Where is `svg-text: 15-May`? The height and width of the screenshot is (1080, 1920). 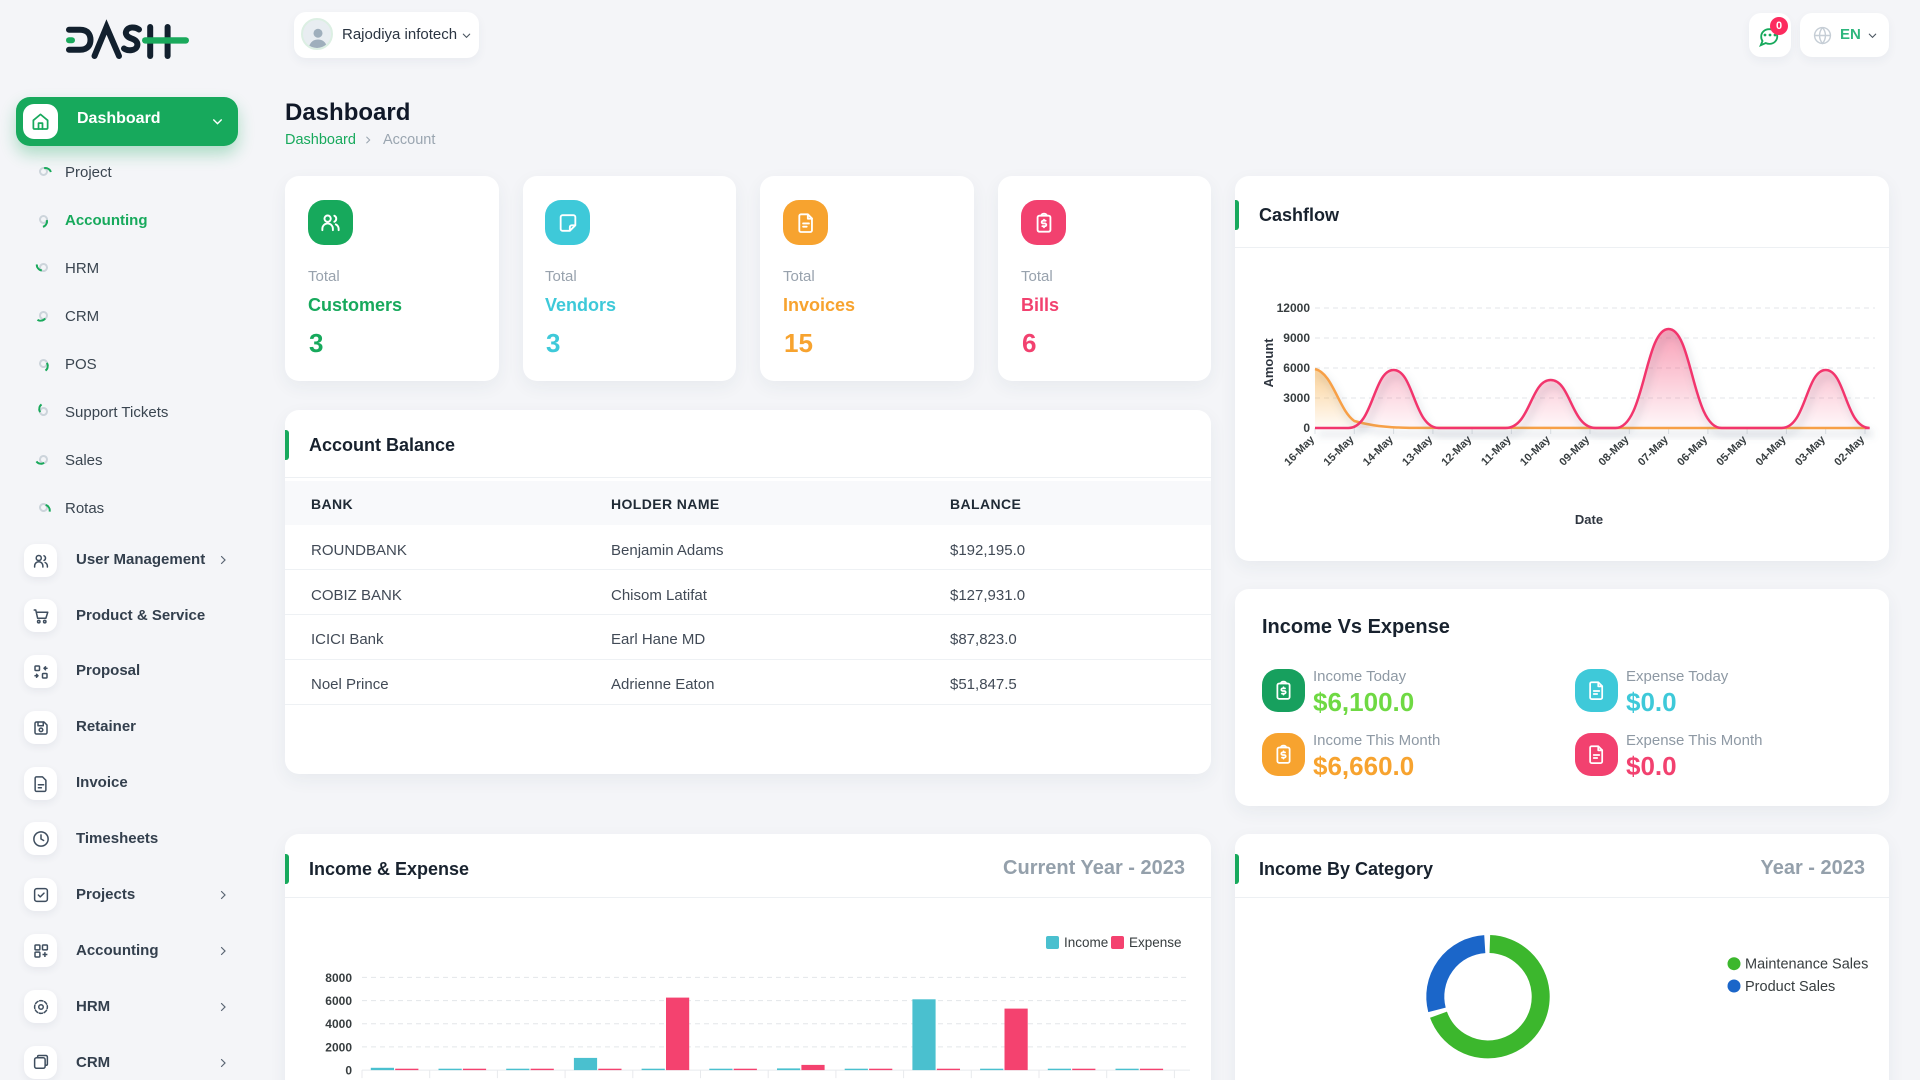 svg-text: 15-May is located at coordinates (1339, 450).